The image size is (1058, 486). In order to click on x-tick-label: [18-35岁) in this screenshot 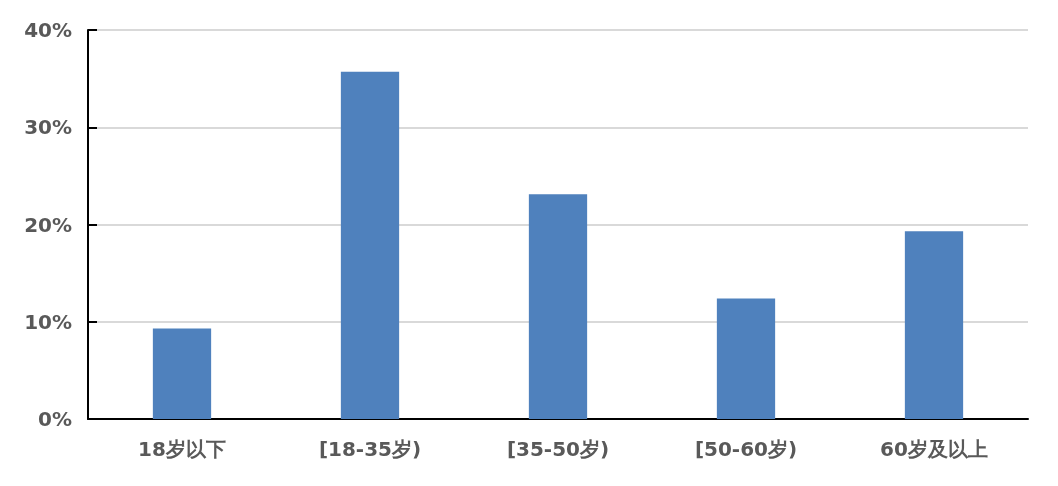, I will do `click(370, 449)`.